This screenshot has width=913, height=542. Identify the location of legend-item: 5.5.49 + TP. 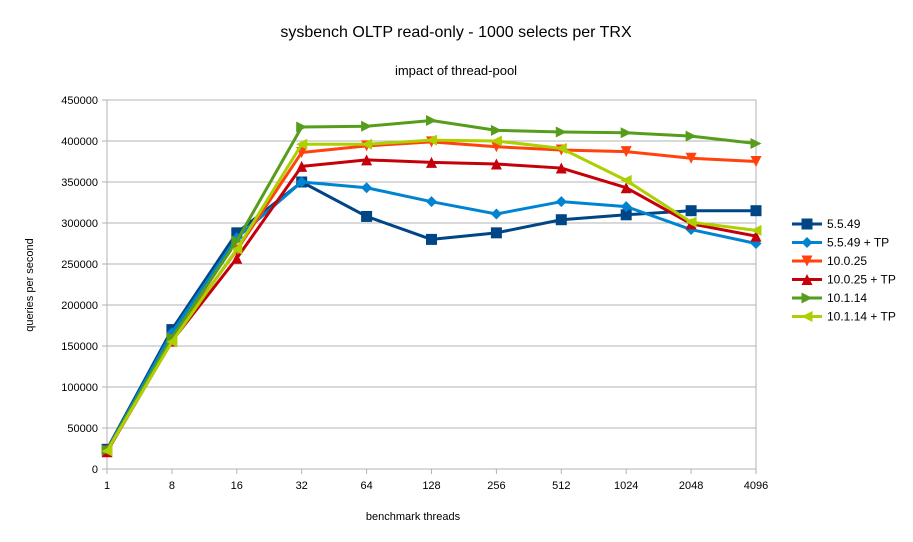
(840, 243).